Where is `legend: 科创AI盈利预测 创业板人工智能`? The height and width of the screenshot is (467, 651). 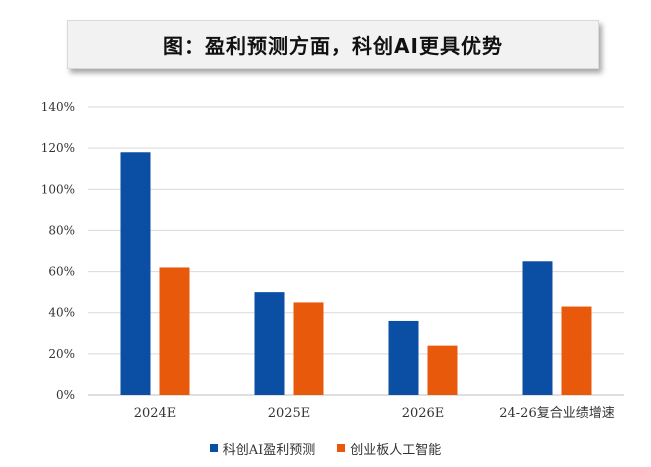
legend: 科创AI盈利预测 创业板人工智能 is located at coordinates (325, 448).